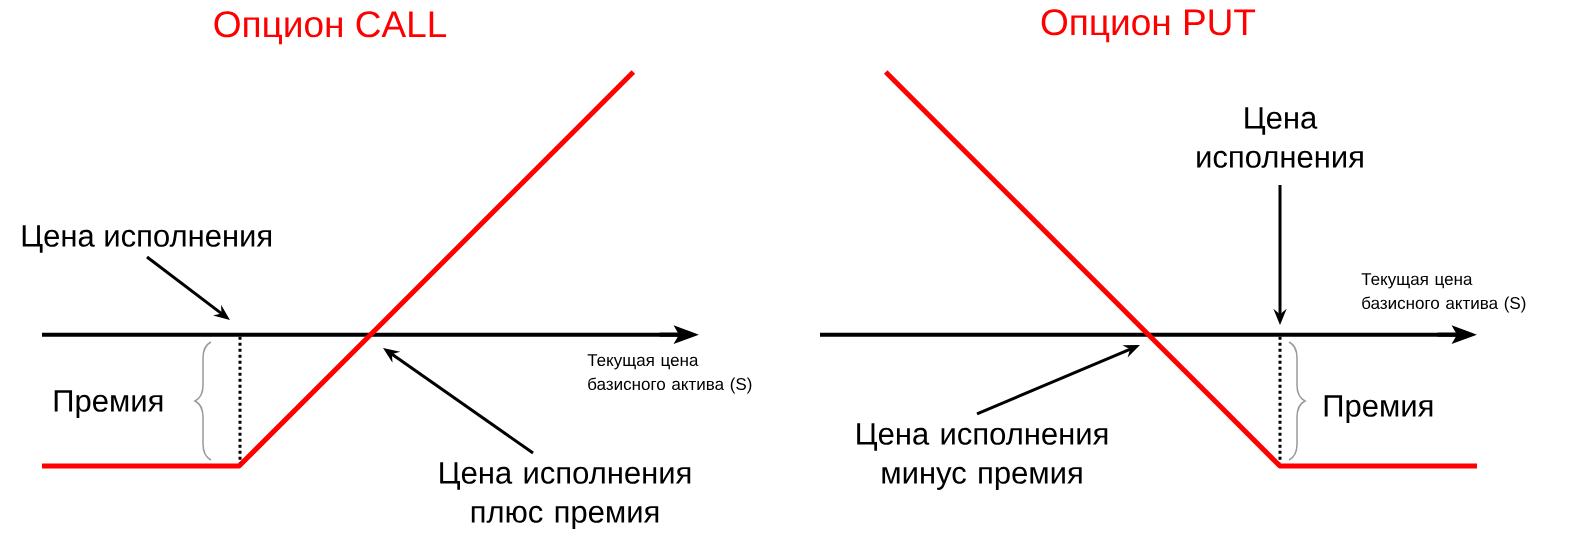 This screenshot has height=558, width=1582. Describe the element at coordinates (982, 456) in the screenshot. I see `annotation: Цена исполнения минус премия` at that location.